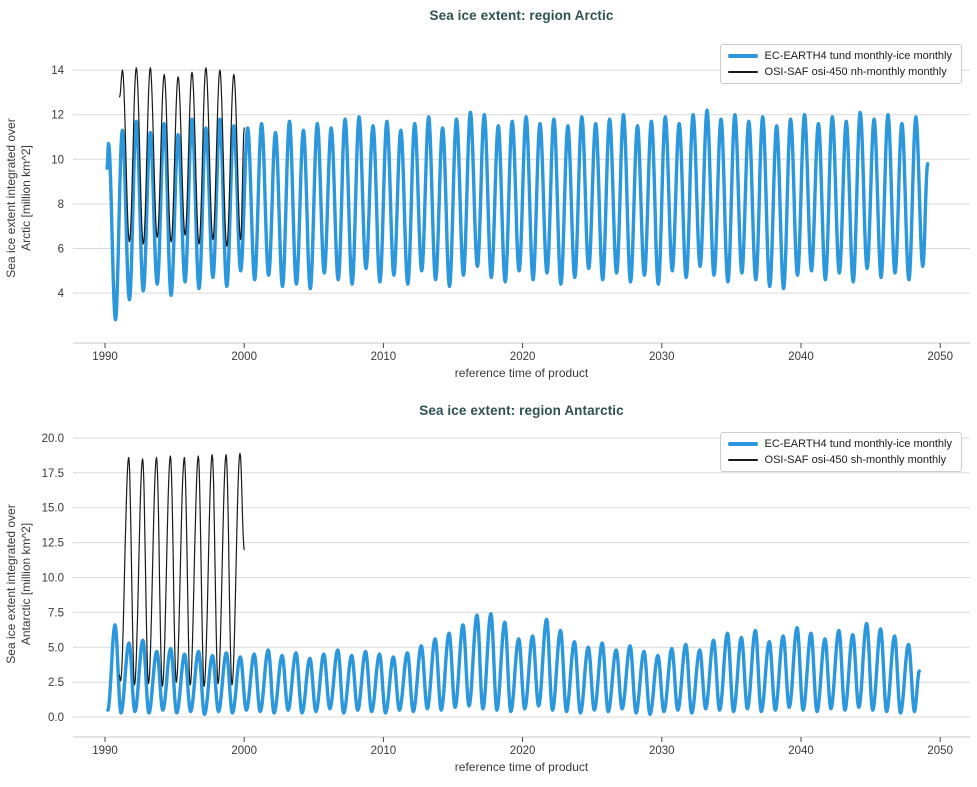  Describe the element at coordinates (182, 157) in the screenshot. I see `series-line-osi-saf-osi-450-nh-monthly-monthly` at that location.